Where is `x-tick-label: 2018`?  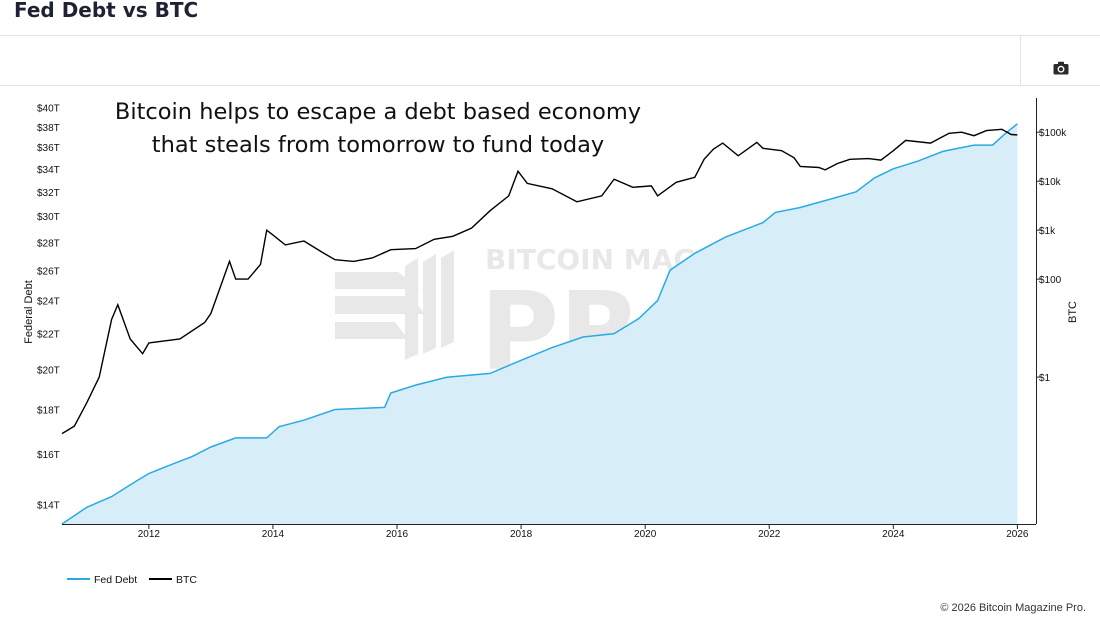 x-tick-label: 2018 is located at coordinates (521, 534).